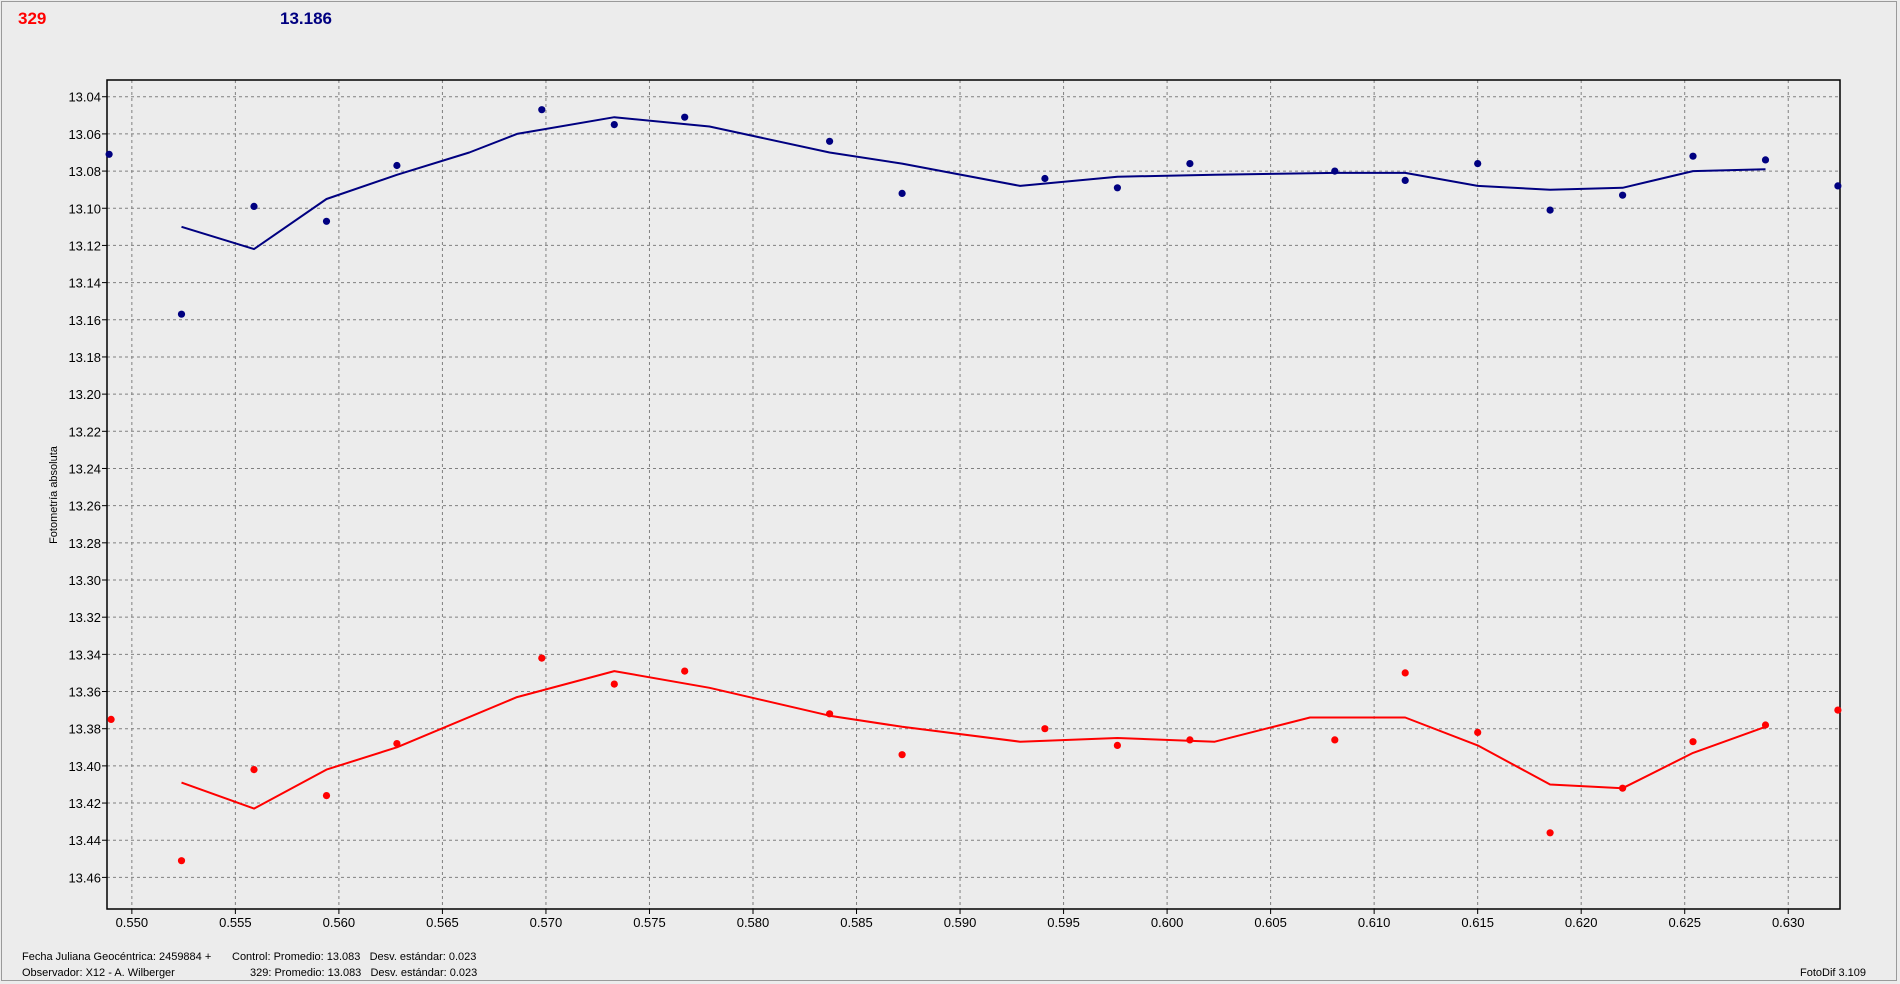 Image resolution: width=1900 pixels, height=984 pixels. I want to click on x-tick-label: 0.585, so click(856, 922).